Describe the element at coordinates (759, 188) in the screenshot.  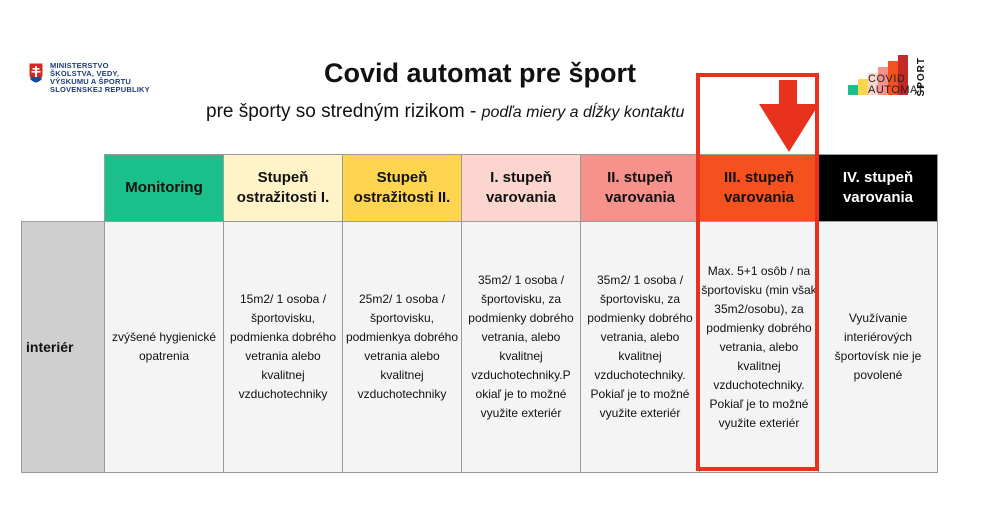
I see `header-varovanie-3: III. stupeň varovania` at that location.